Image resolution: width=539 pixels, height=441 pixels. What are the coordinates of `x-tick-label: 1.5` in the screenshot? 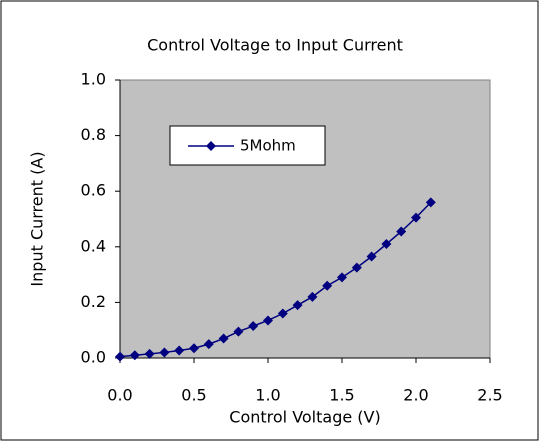 It's located at (341, 395).